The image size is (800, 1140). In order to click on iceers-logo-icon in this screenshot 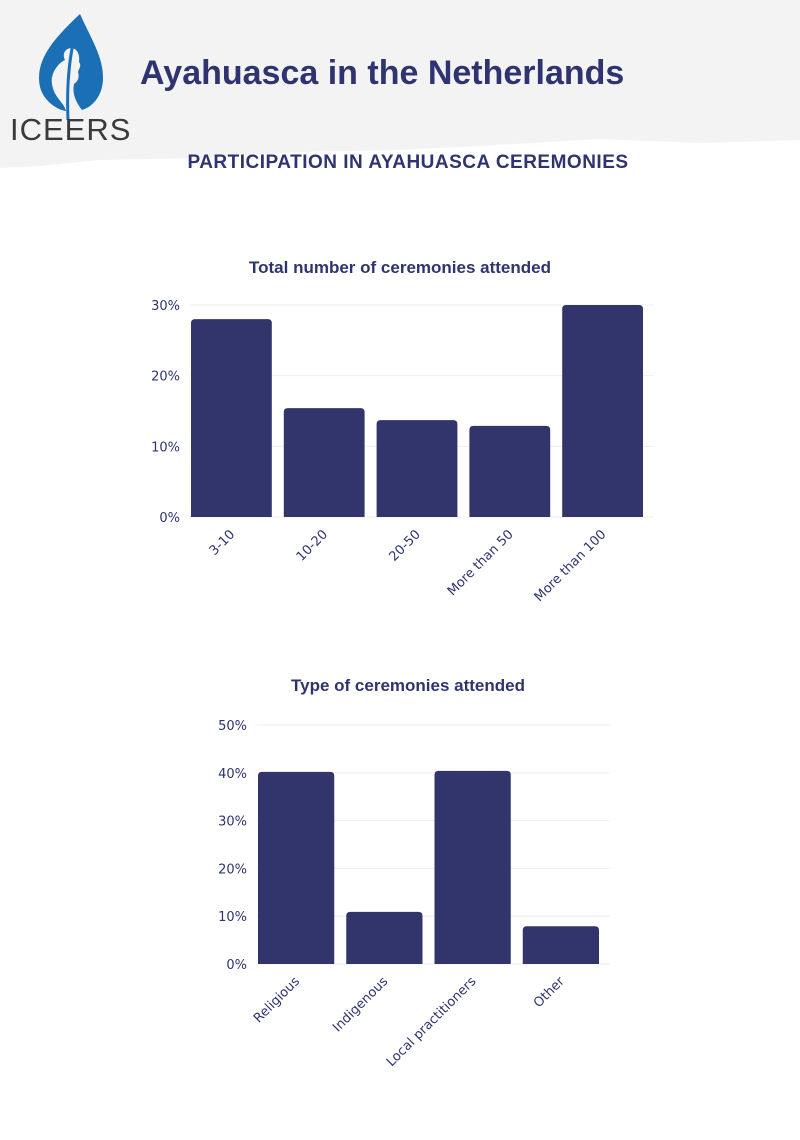, I will do `click(71, 67)`.